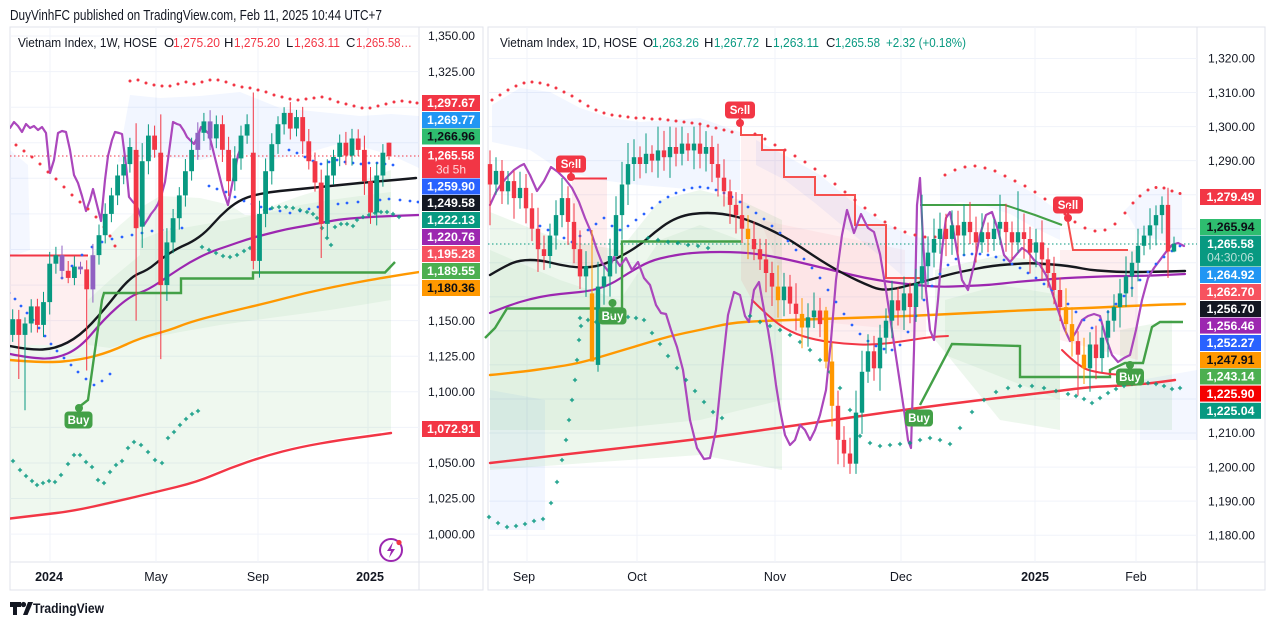 This screenshot has width=1276, height=631. What do you see at coordinates (451, 356) in the screenshot?
I see `svg-text: 1,125.00` at bounding box center [451, 356].